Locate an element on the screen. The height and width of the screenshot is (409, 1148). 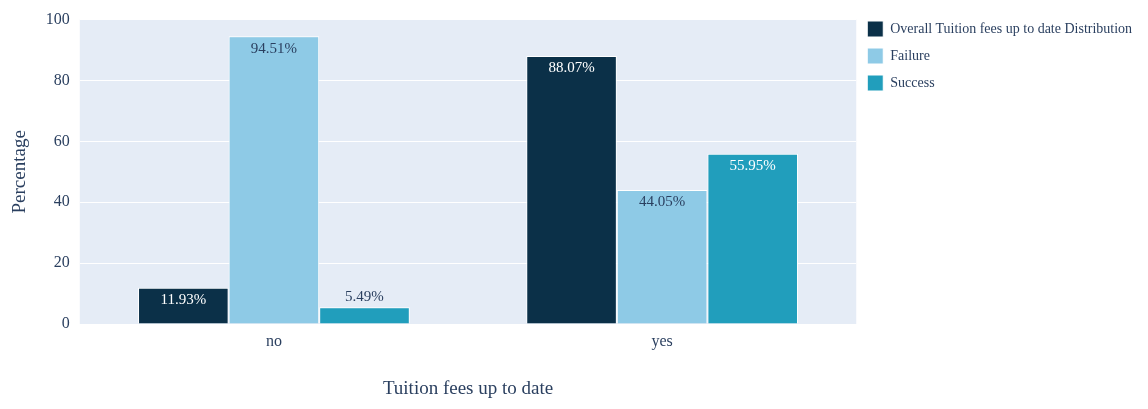
data-label: 88.07% is located at coordinates (571, 67).